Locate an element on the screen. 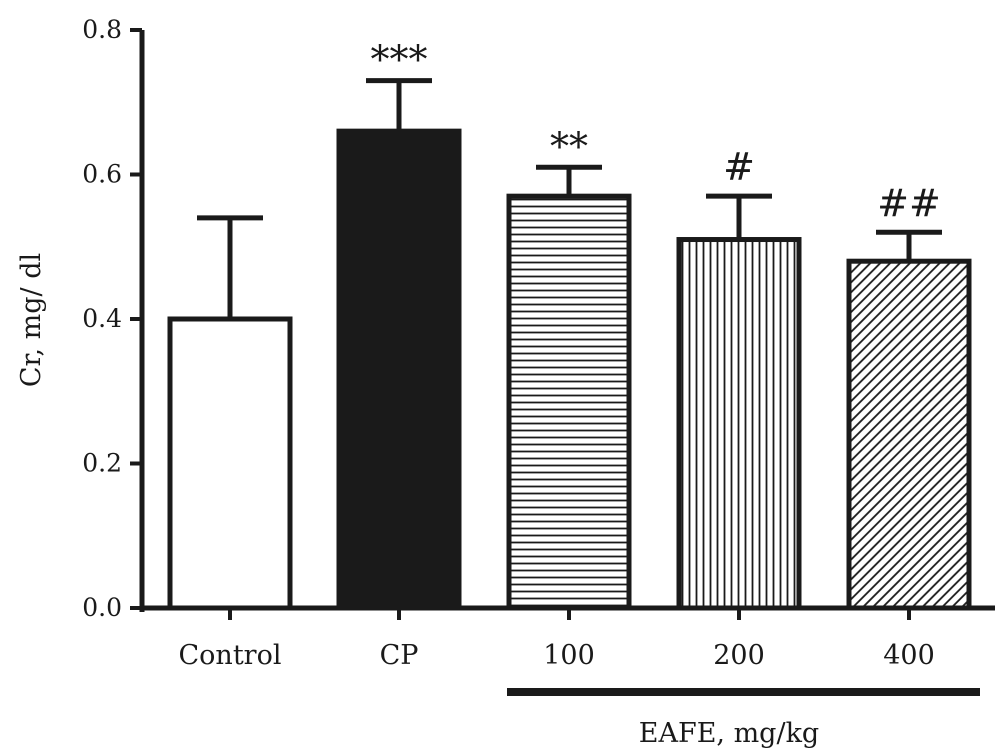  x-tick-label: Control is located at coordinates (230, 655).